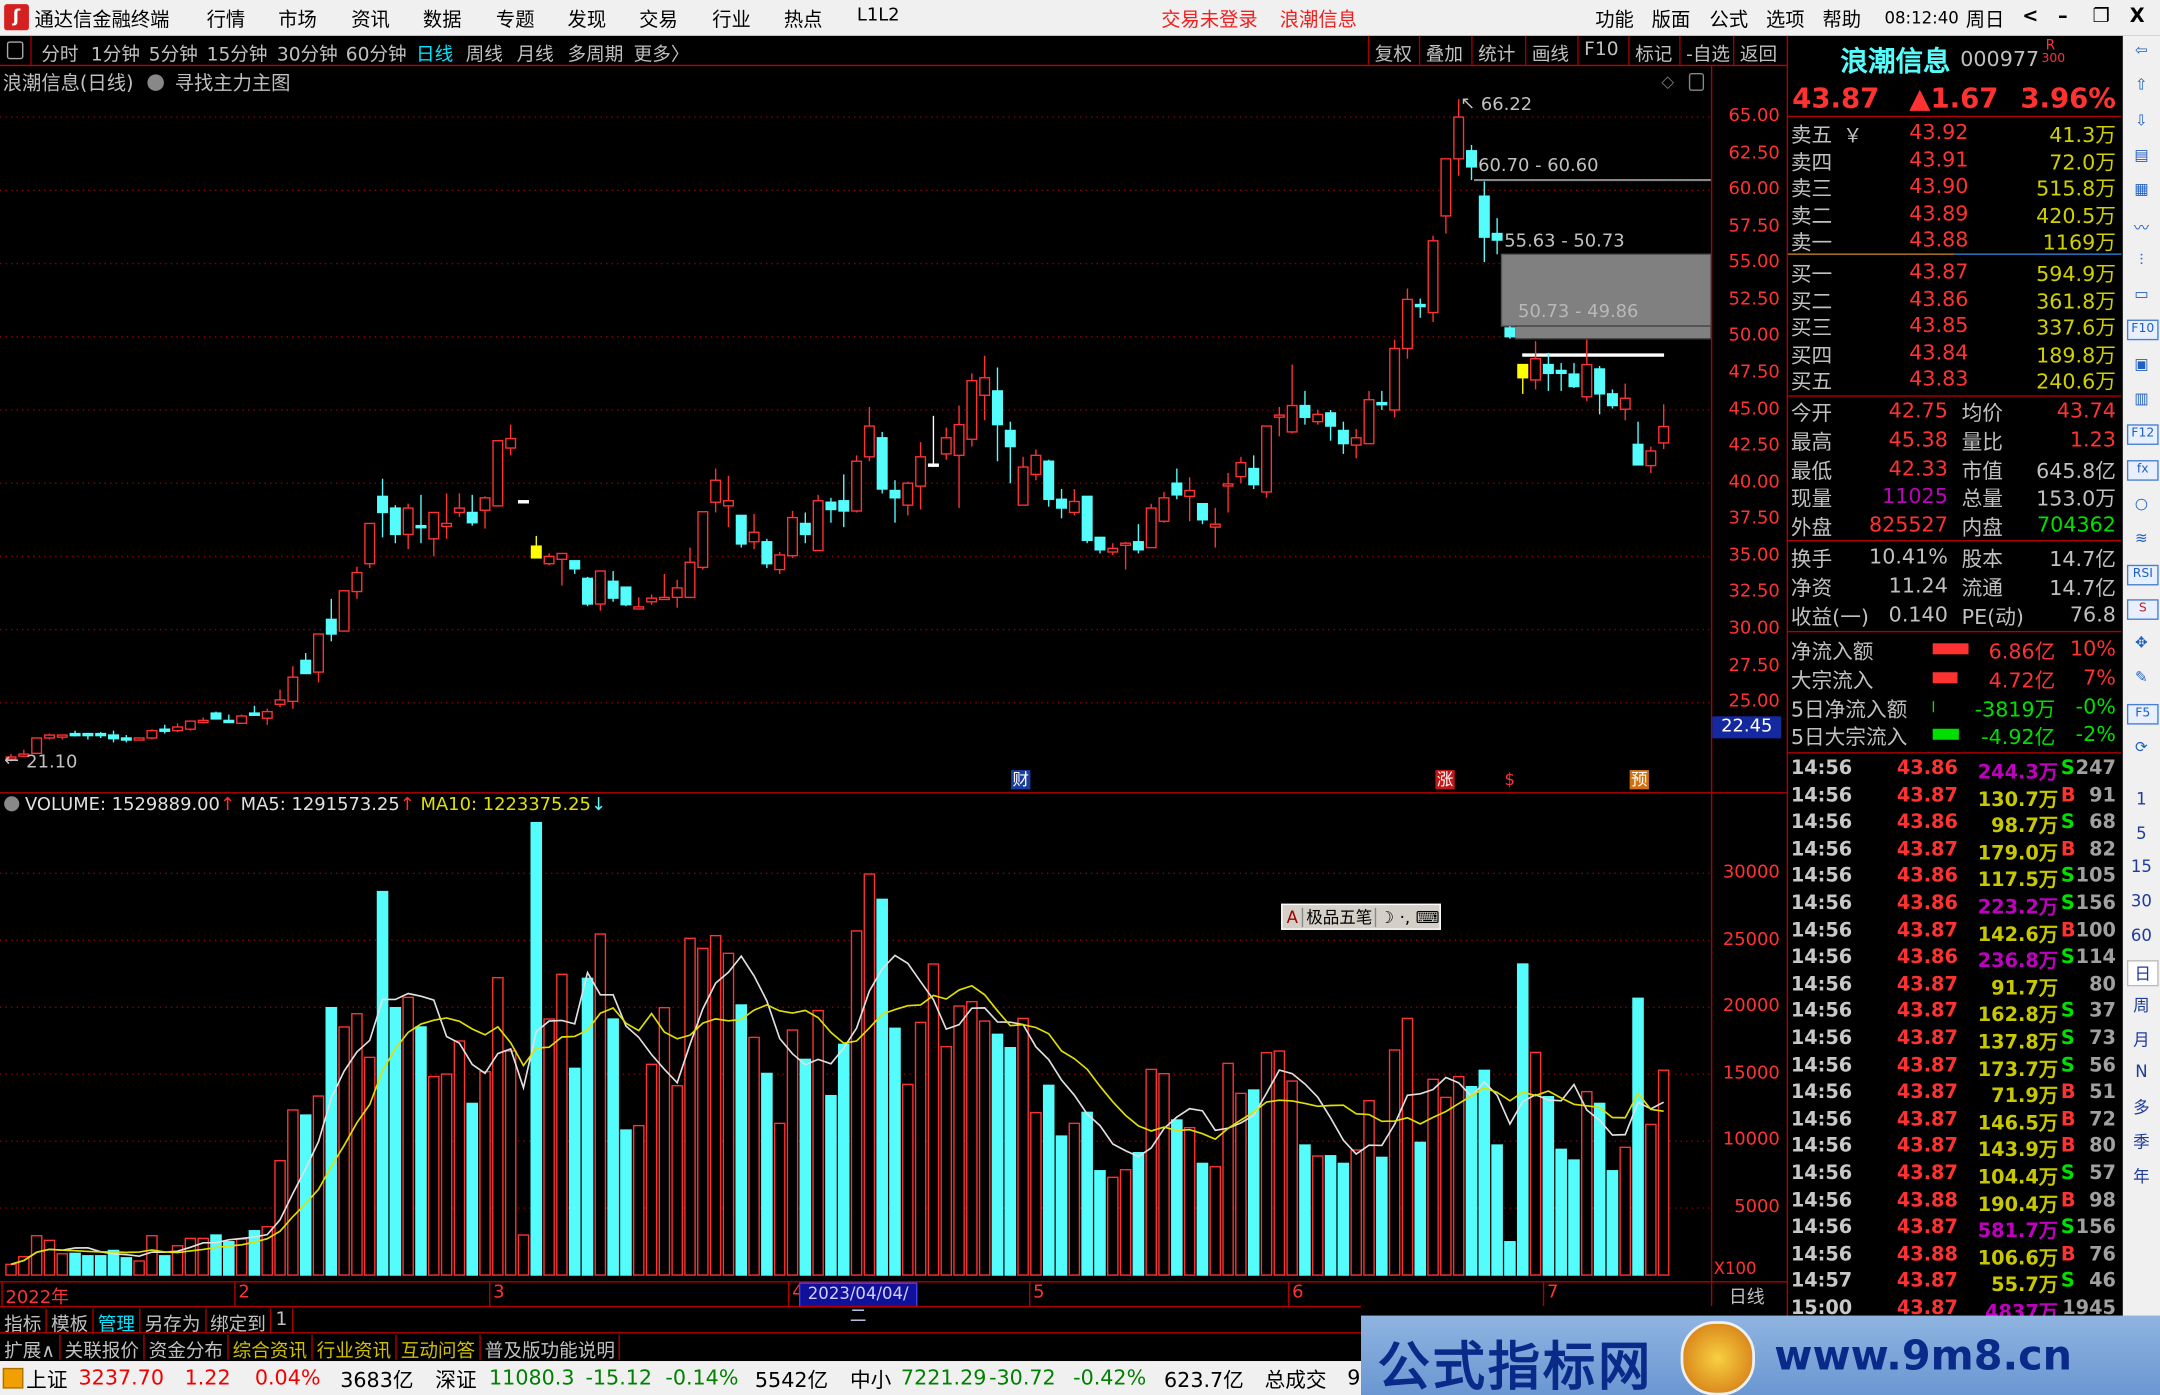 The image size is (2160, 1395). What do you see at coordinates (2141, 120) in the screenshot?
I see `arrow-down-icon: ⇩` at bounding box center [2141, 120].